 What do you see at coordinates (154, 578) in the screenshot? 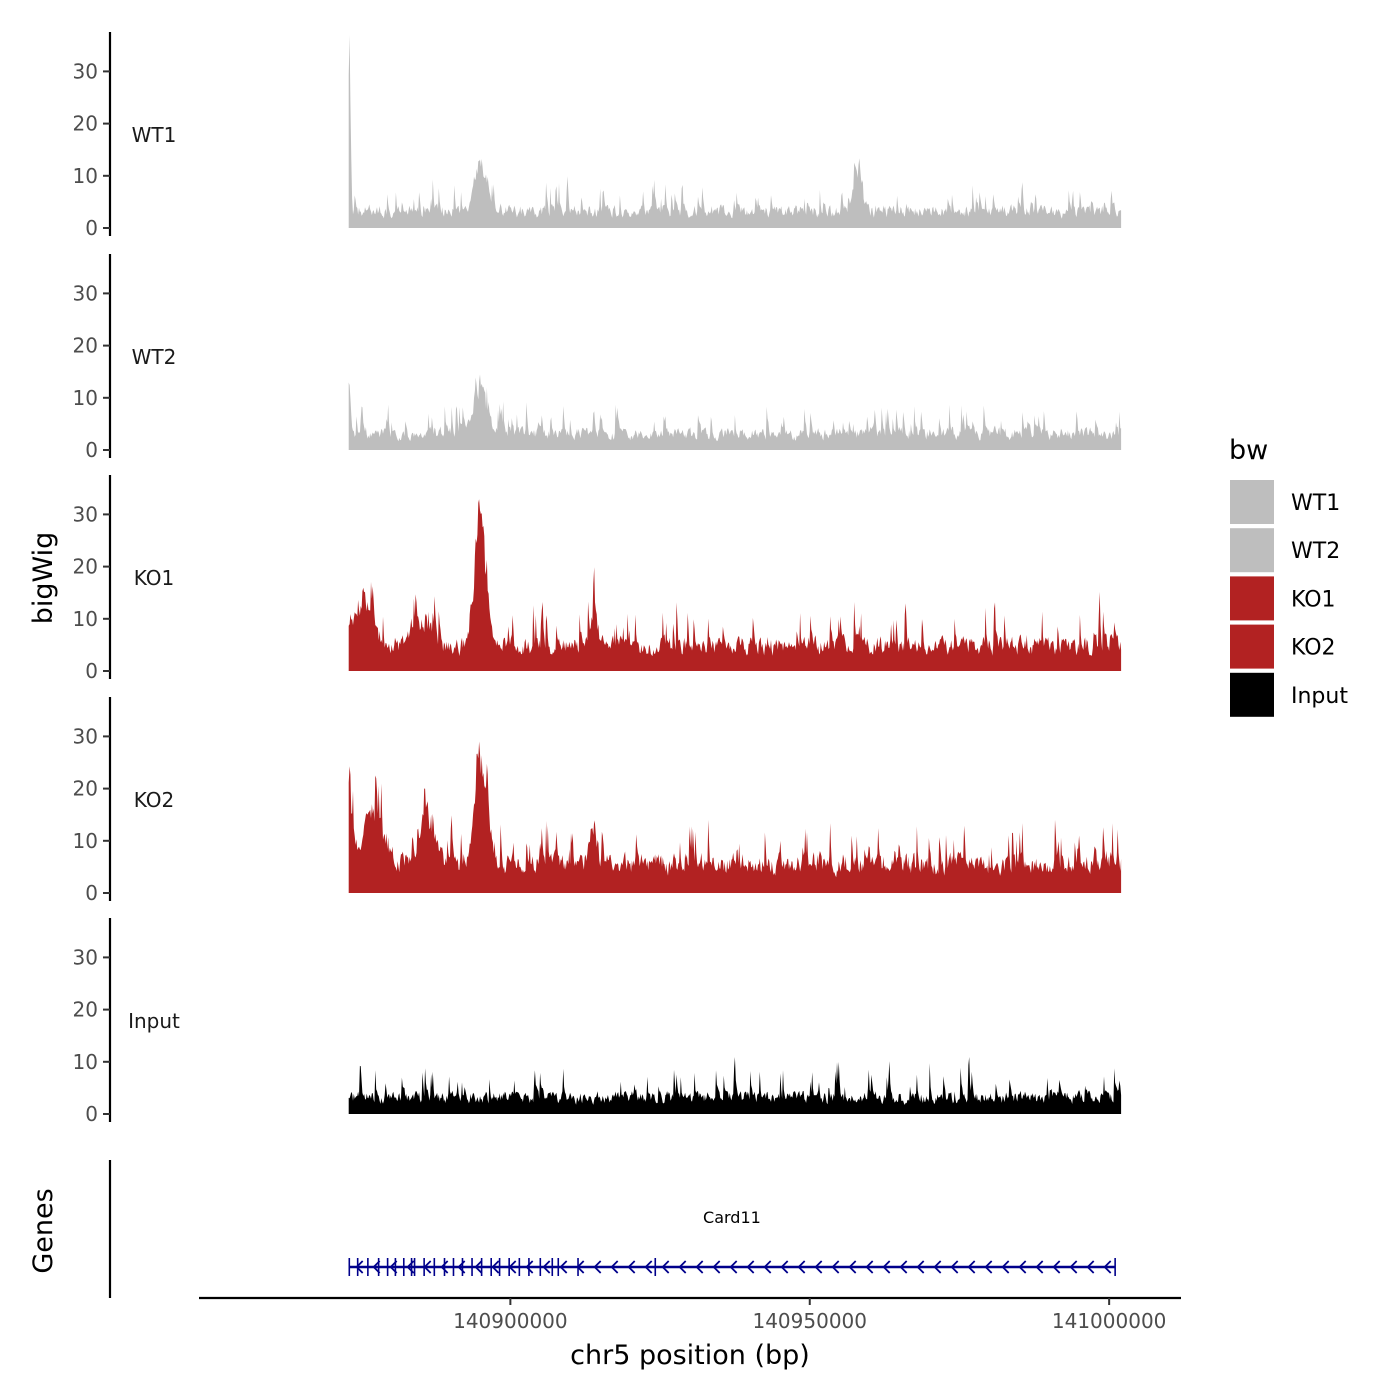
I see `track-label: KO1` at bounding box center [154, 578].